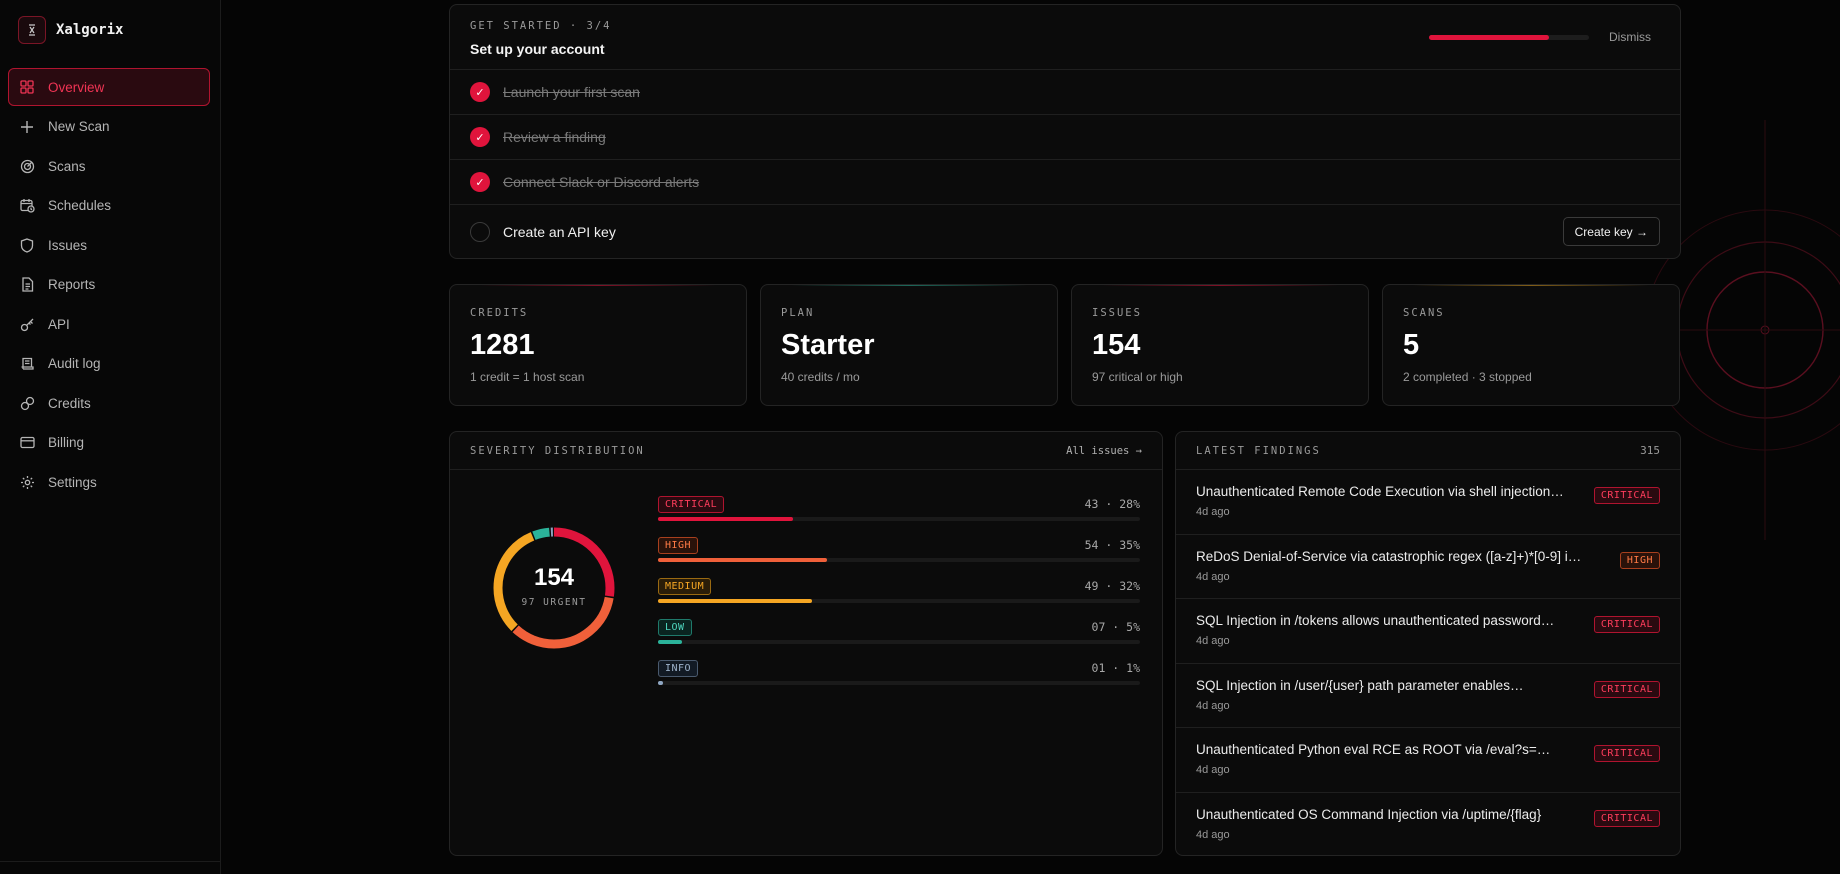  I want to click on sidebar-item-label: Reports, so click(72, 284).